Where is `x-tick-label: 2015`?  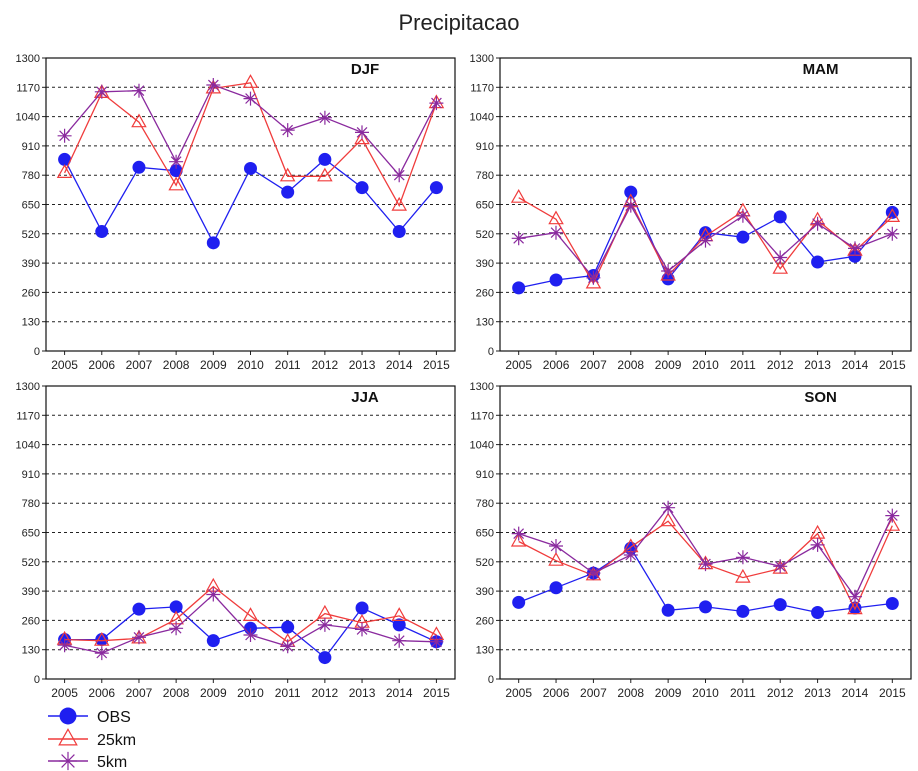 x-tick-label: 2015 is located at coordinates (892, 693).